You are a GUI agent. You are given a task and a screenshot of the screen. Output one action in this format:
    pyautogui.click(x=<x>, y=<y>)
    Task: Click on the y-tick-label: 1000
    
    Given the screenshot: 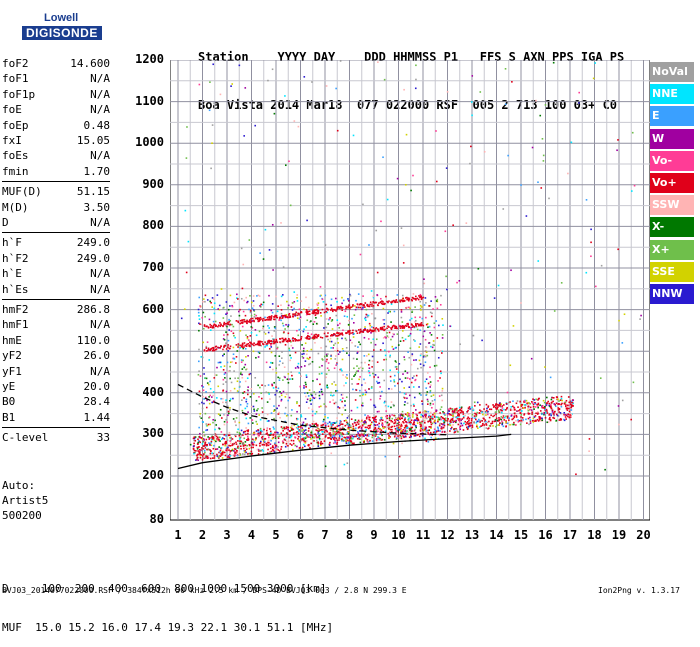 What is the action you would take?
    pyautogui.click(x=149, y=142)
    